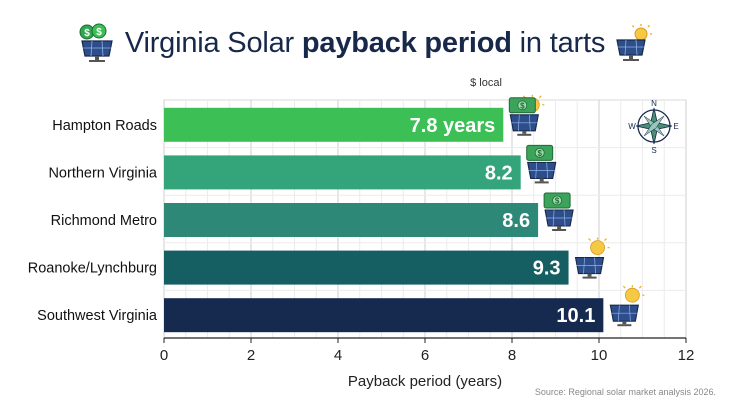 The width and height of the screenshot is (730, 407). What do you see at coordinates (425, 355) in the screenshot?
I see `x-tick-label: 6` at bounding box center [425, 355].